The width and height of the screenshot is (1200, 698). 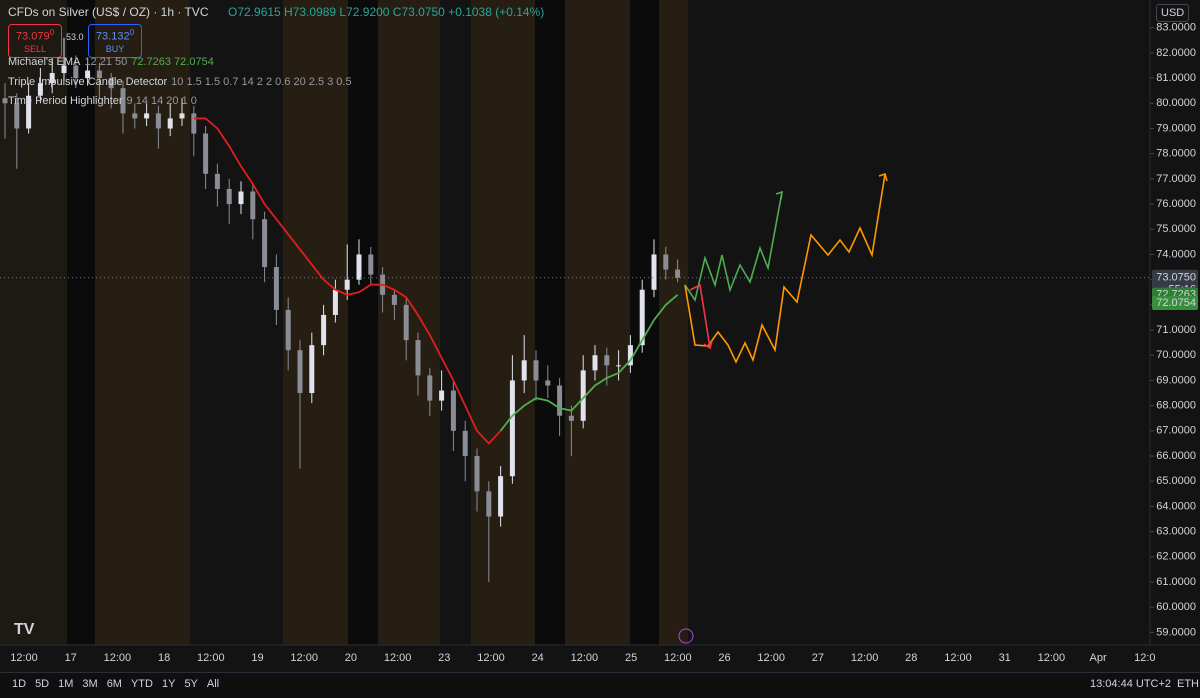 I want to click on range-button: 5D, so click(x=42, y=684).